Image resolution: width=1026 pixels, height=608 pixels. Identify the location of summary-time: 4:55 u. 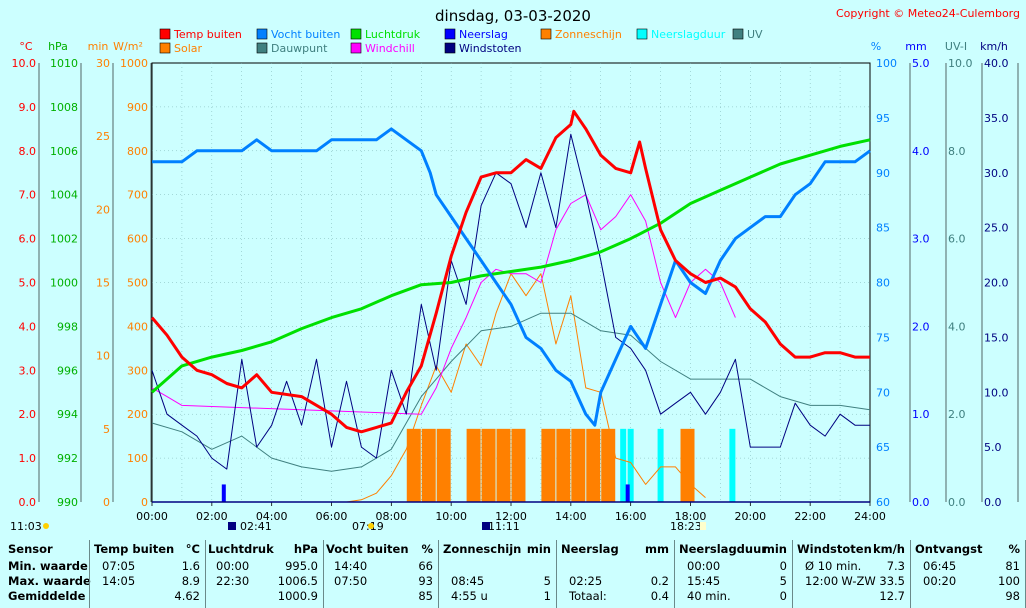
(469, 596).